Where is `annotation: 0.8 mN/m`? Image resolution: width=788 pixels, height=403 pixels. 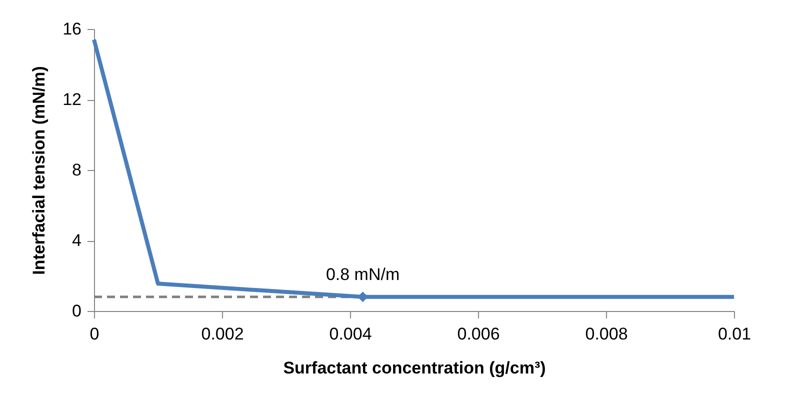
annotation: 0.8 mN/m is located at coordinates (363, 274).